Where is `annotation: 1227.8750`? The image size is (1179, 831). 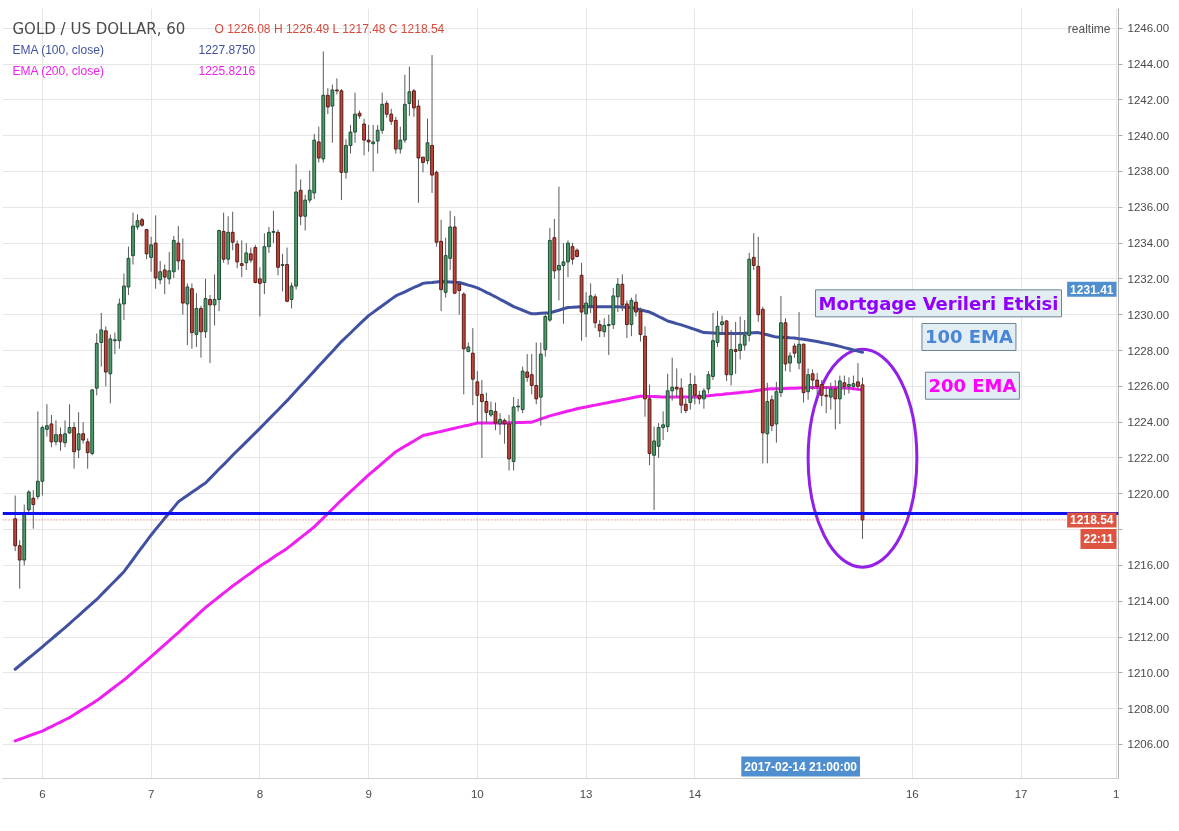
annotation: 1227.8750 is located at coordinates (227, 50).